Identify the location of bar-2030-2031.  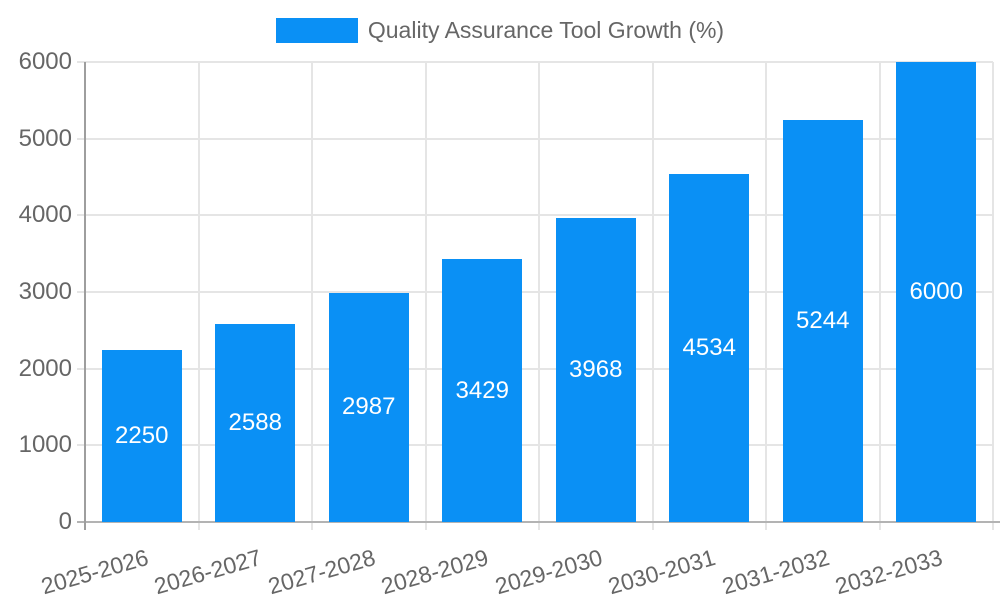
(709, 348).